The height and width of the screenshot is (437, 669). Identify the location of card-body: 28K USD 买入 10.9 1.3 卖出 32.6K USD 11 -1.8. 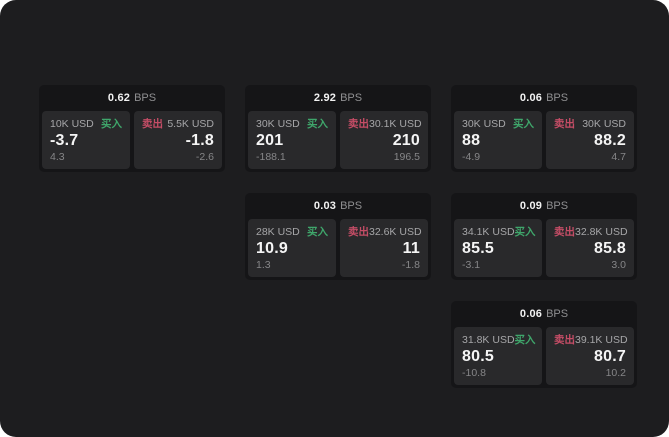
(338, 248).